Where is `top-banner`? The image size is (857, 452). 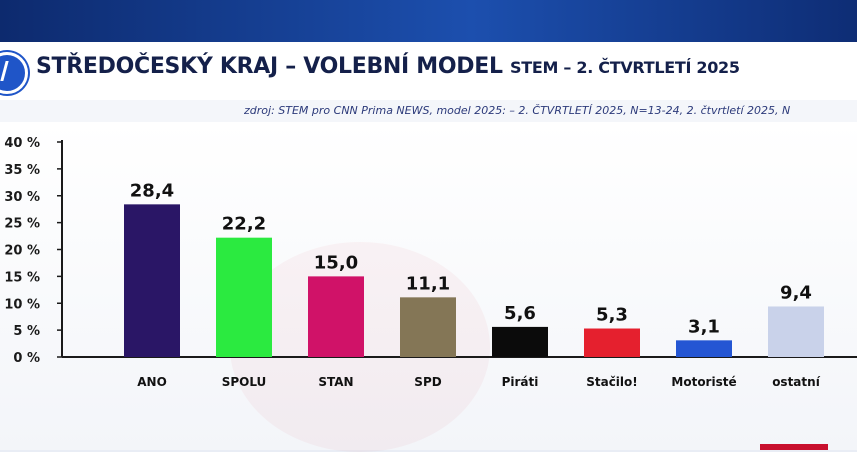 top-banner is located at coordinates (428, 21).